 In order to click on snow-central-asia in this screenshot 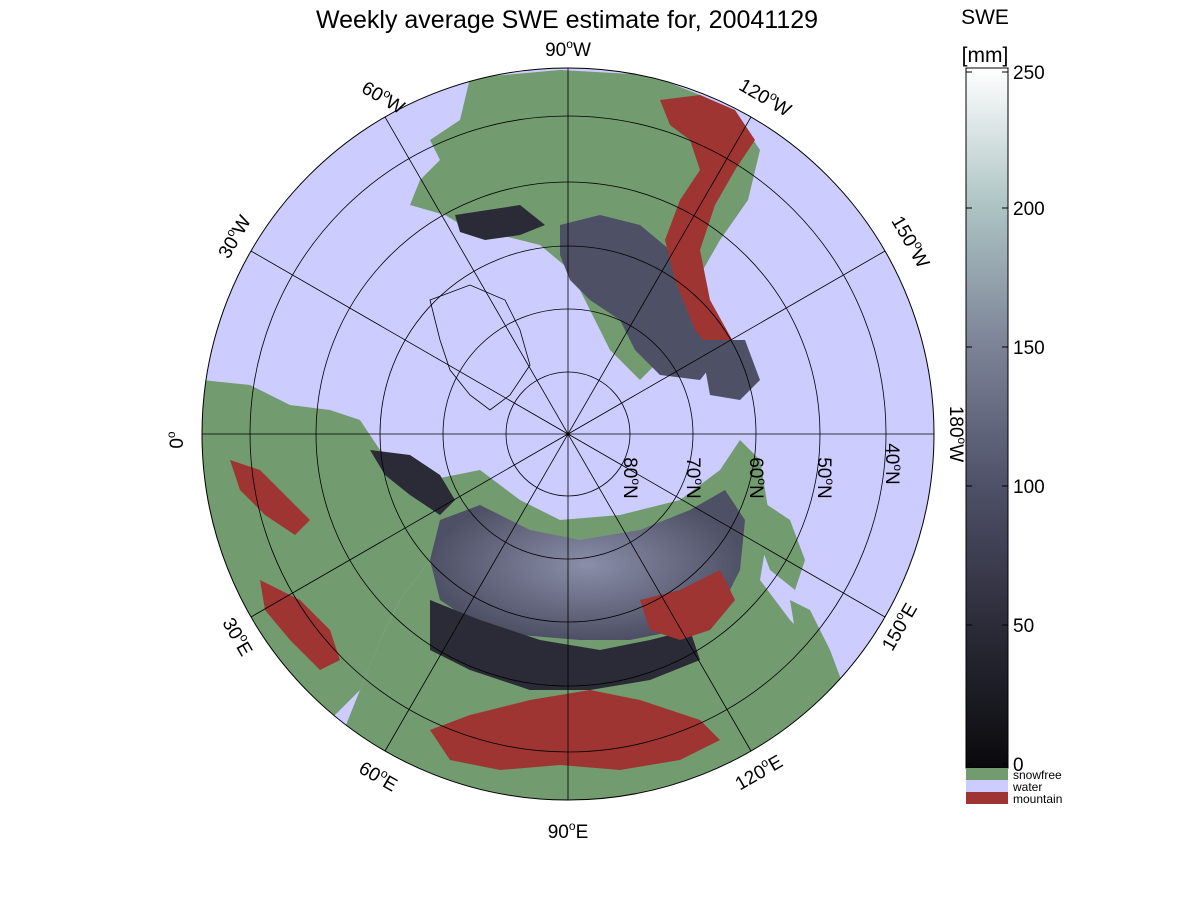, I will do `click(565, 645)`.